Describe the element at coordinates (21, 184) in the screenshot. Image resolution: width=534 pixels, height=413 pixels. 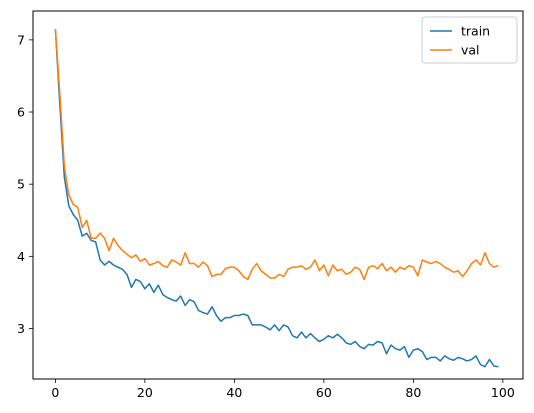
I see `y-tick-label: 5` at that location.